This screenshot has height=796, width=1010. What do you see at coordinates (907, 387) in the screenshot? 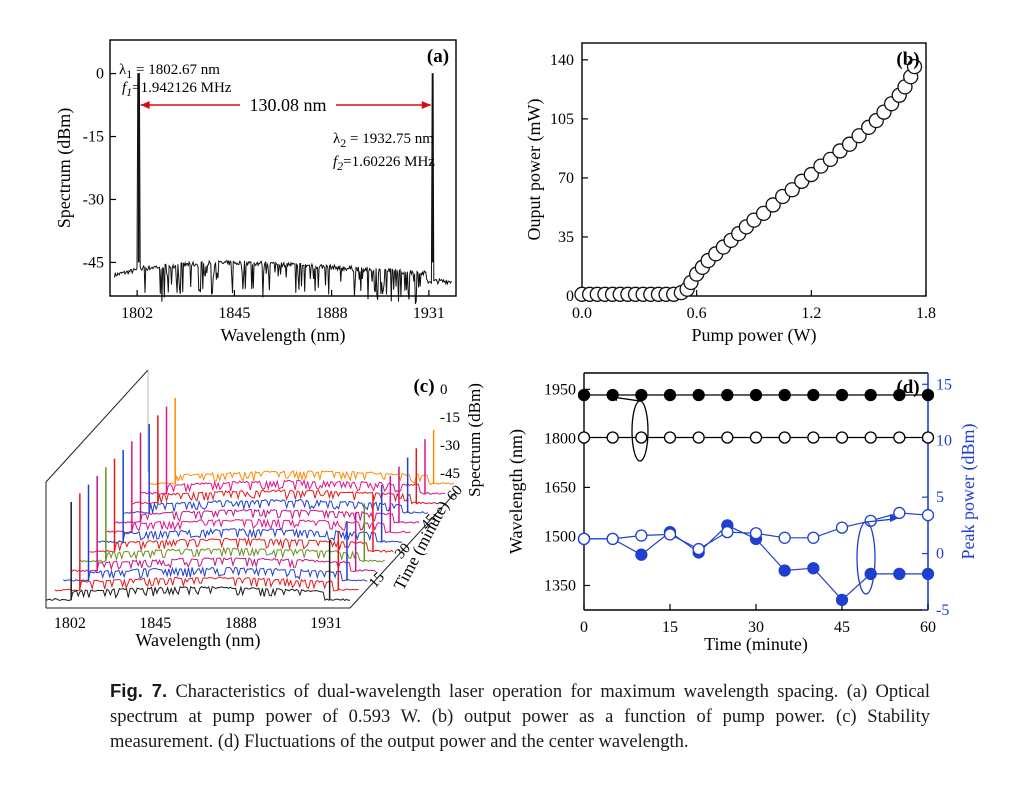
I see `panel-label: (d)` at bounding box center [907, 387].